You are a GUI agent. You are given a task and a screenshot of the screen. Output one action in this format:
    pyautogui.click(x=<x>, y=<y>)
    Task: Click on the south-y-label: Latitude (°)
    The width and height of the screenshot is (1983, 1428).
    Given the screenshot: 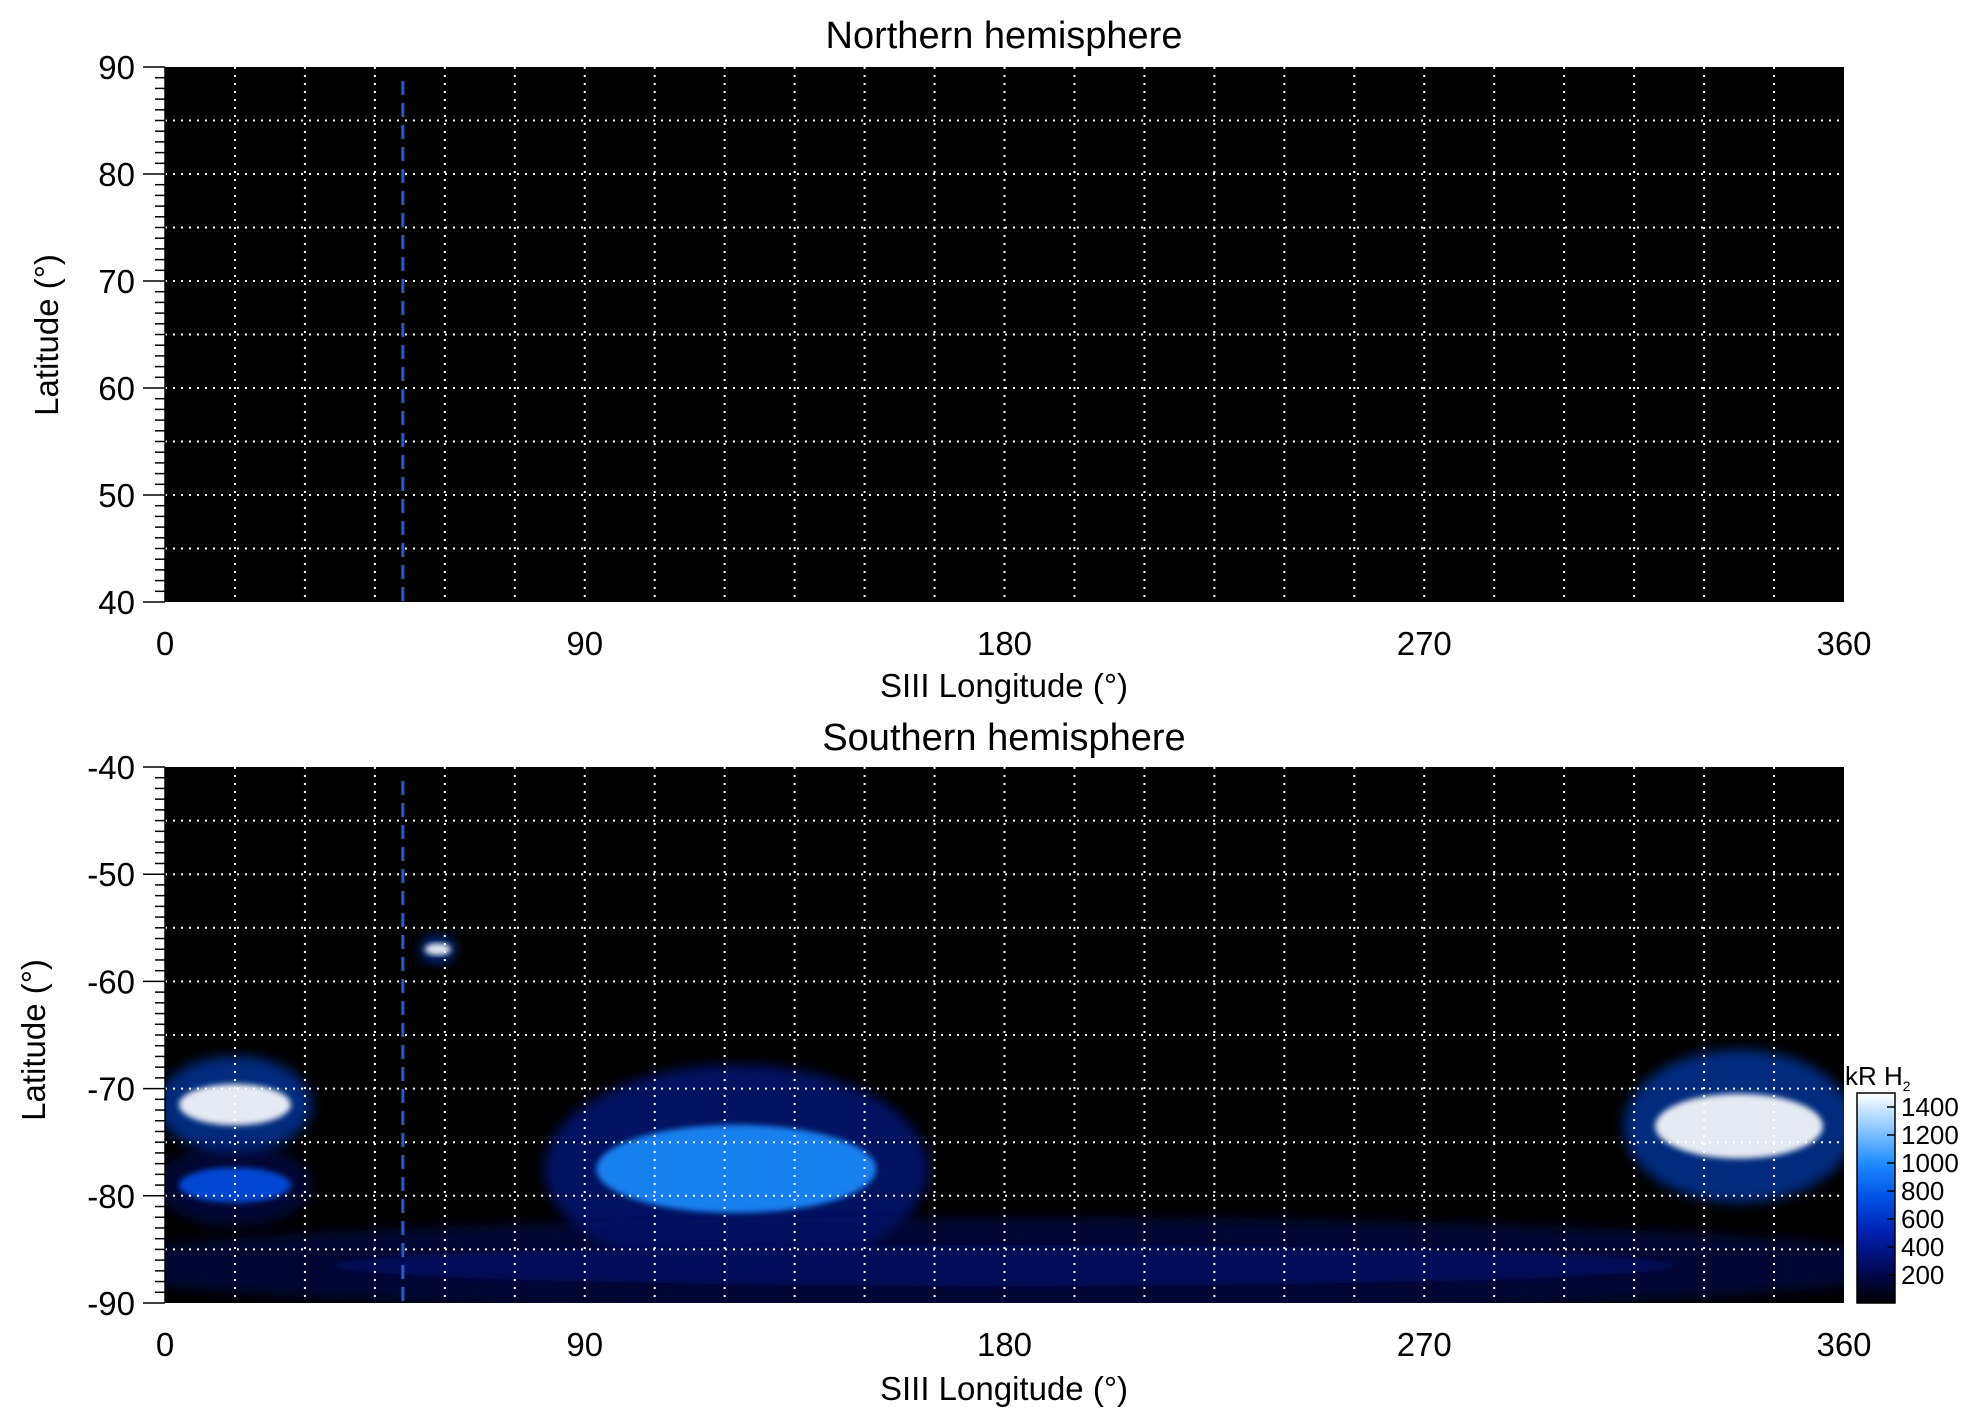 What is the action you would take?
    pyautogui.click(x=33, y=1040)
    